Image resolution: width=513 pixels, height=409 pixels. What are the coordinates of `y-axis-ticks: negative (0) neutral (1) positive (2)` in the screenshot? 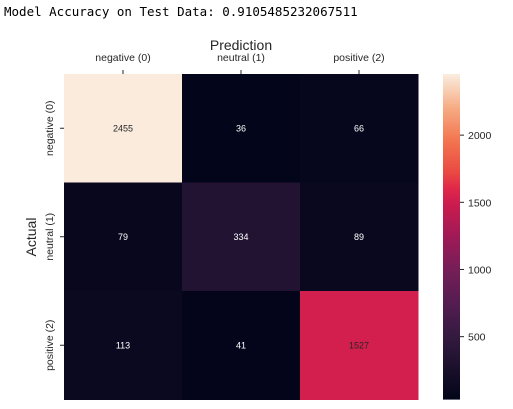 It's located at (54, 236).